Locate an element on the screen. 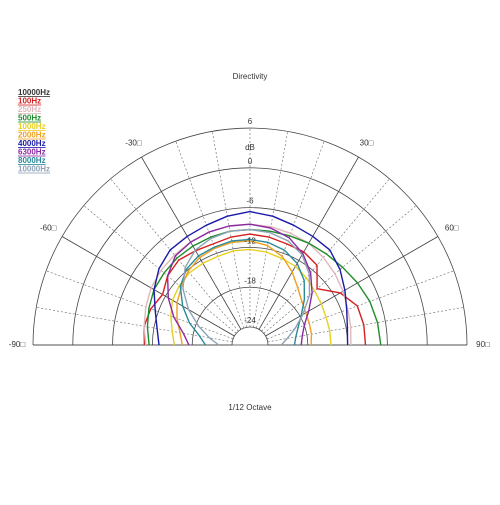  legend-entry: 4000Hz is located at coordinates (32, 143).